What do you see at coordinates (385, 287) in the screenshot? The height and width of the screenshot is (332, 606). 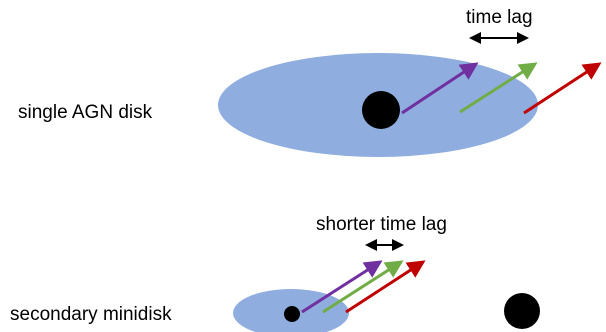 I see `red-light-arrow-short` at bounding box center [385, 287].